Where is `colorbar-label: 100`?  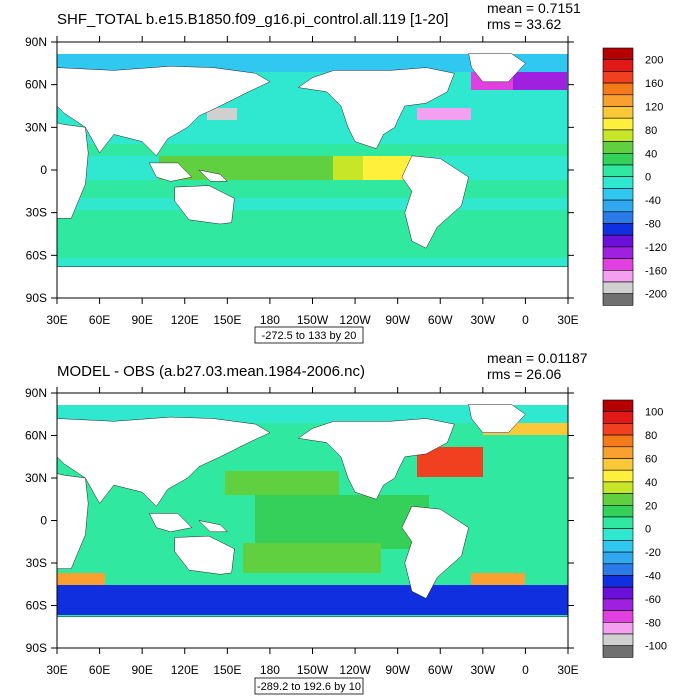
colorbar-label: 100 is located at coordinates (654, 413).